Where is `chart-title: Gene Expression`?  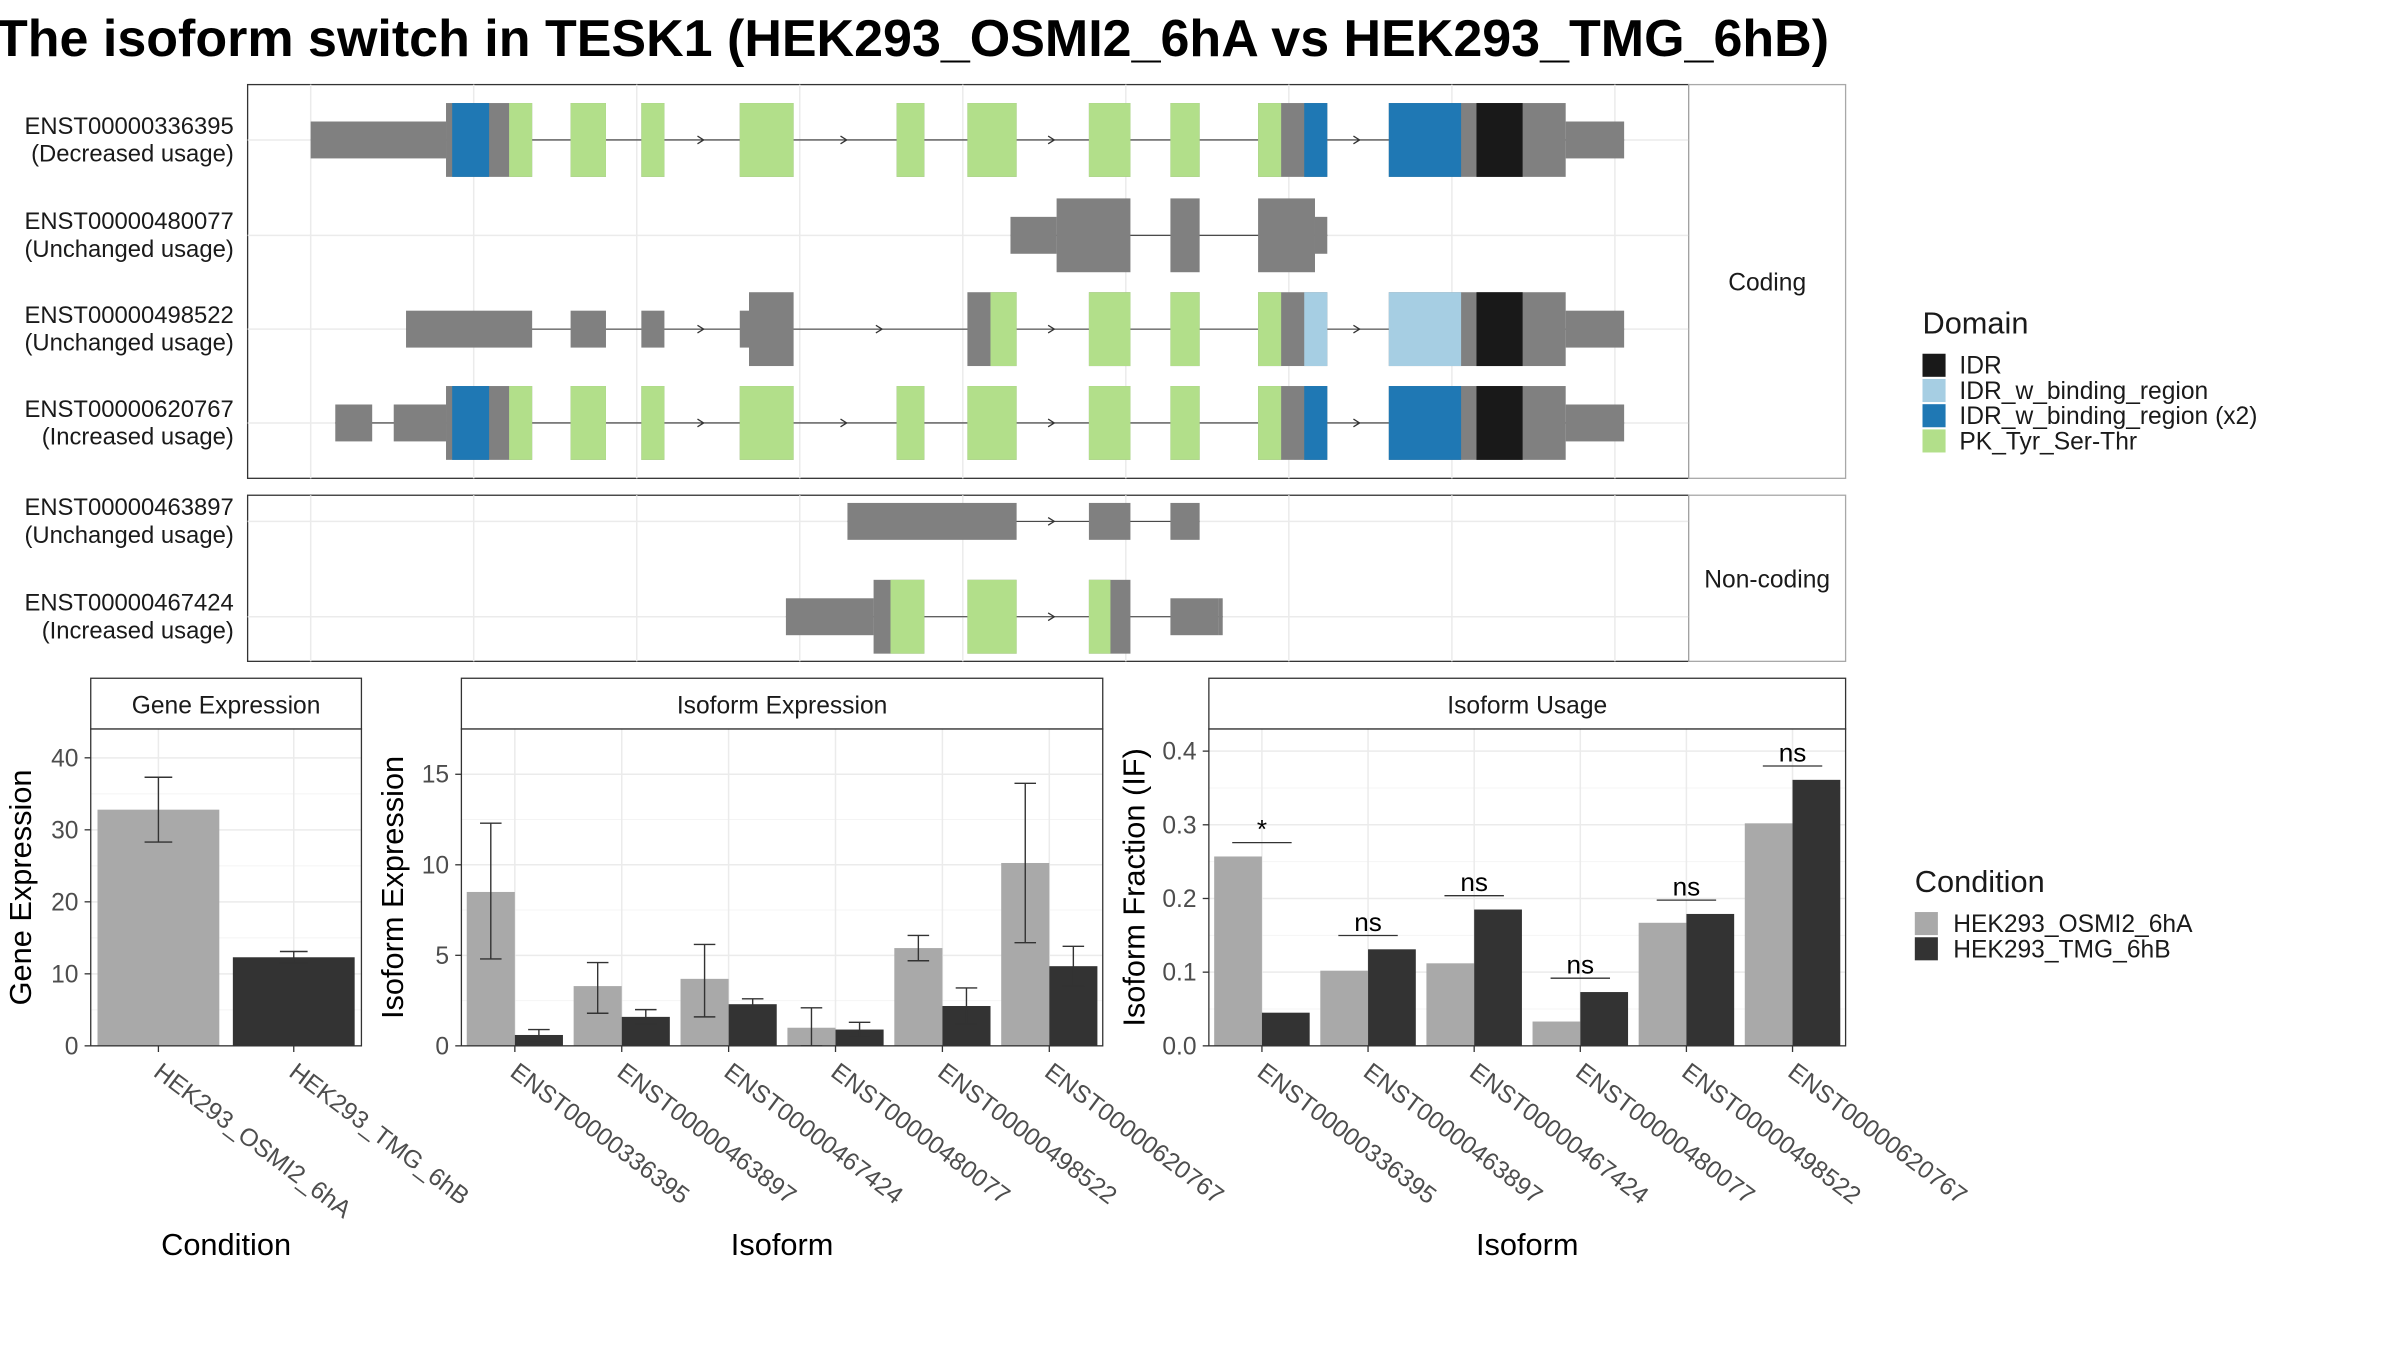
chart-title: Gene Expression is located at coordinates (226, 706).